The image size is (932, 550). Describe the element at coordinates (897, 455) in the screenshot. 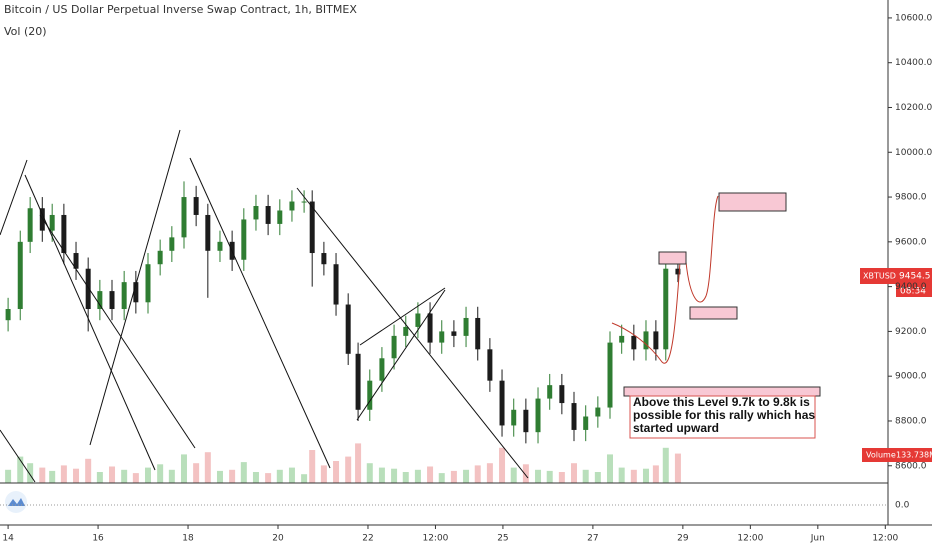

I see `volume-tag: Volume 133.738M` at that location.